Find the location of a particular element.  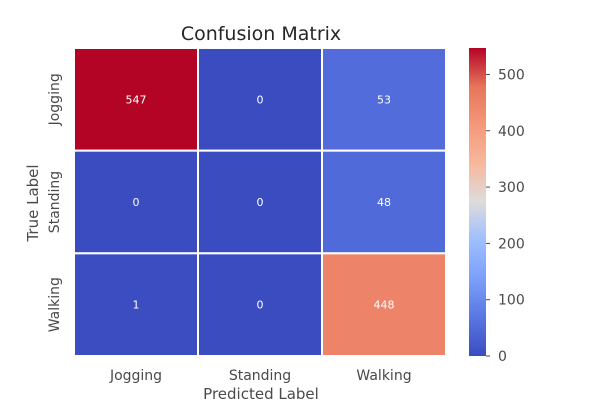

heatmap-cell-jogging-standing is located at coordinates (260, 99).